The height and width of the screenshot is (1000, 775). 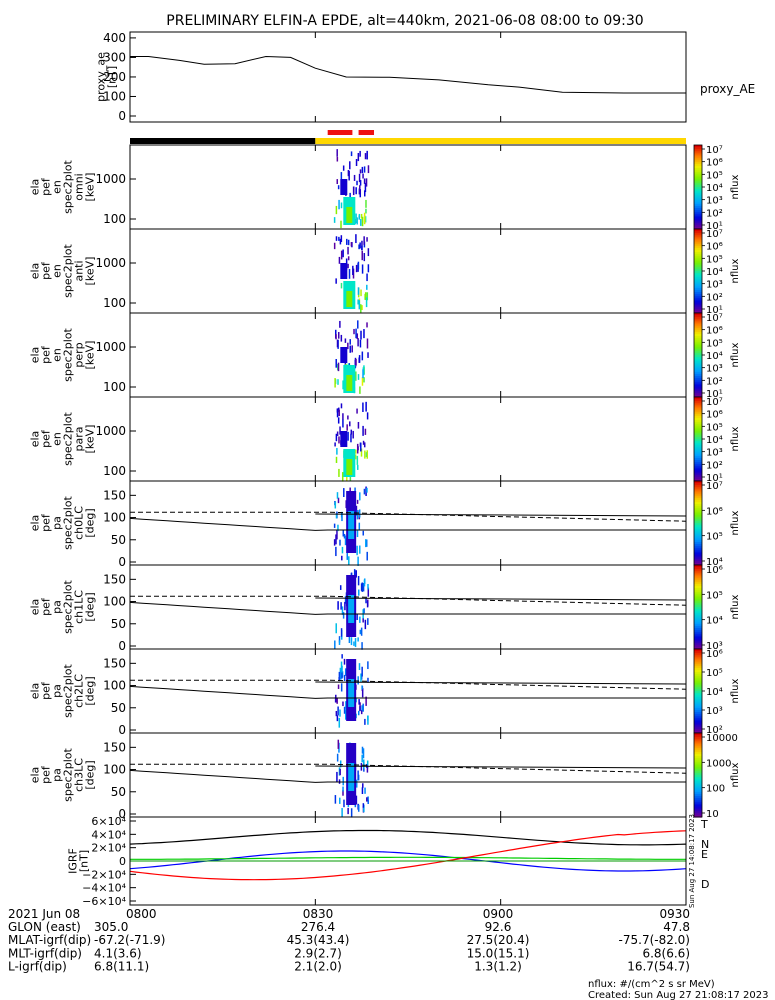 What do you see at coordinates (90, 690) in the screenshot?
I see `ylabel-line: [deg]` at bounding box center [90, 690].